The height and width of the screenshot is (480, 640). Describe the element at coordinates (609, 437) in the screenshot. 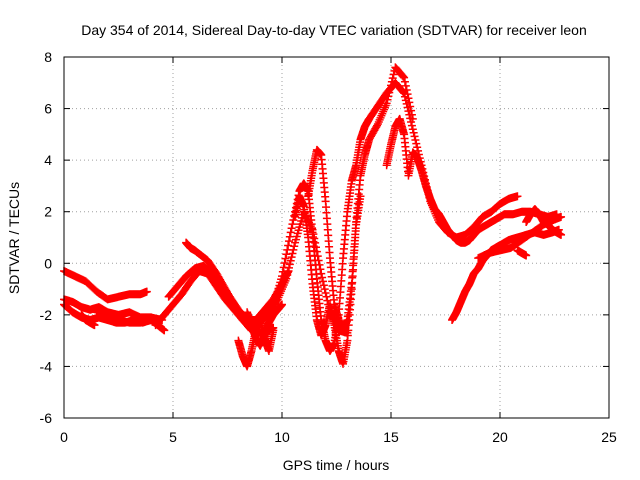

I see `x-tick-label: 25` at that location.